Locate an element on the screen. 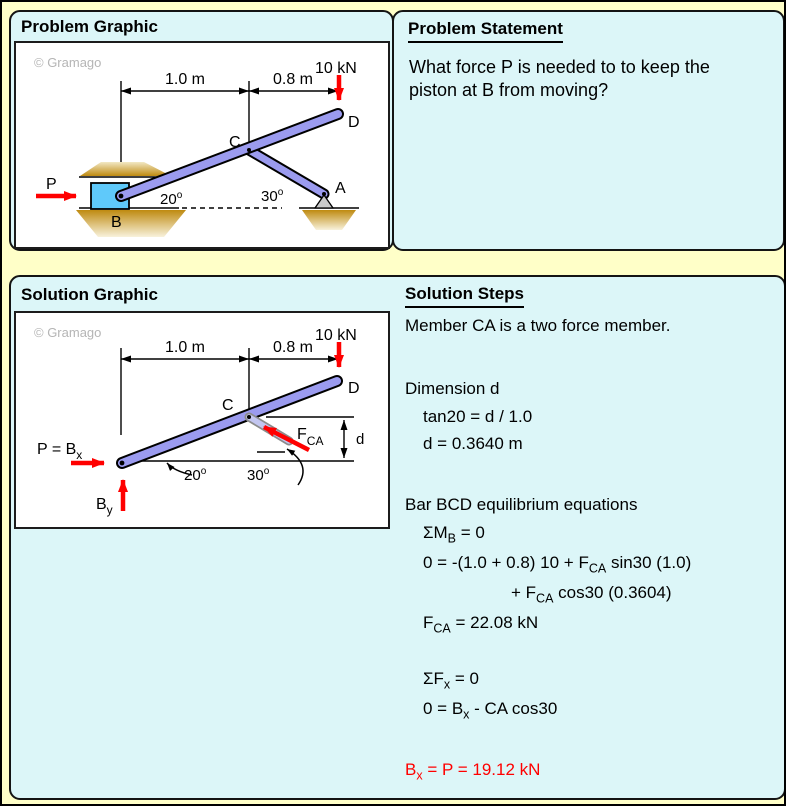 The height and width of the screenshot is (806, 786). label-d-dim: d is located at coordinates (360, 439).